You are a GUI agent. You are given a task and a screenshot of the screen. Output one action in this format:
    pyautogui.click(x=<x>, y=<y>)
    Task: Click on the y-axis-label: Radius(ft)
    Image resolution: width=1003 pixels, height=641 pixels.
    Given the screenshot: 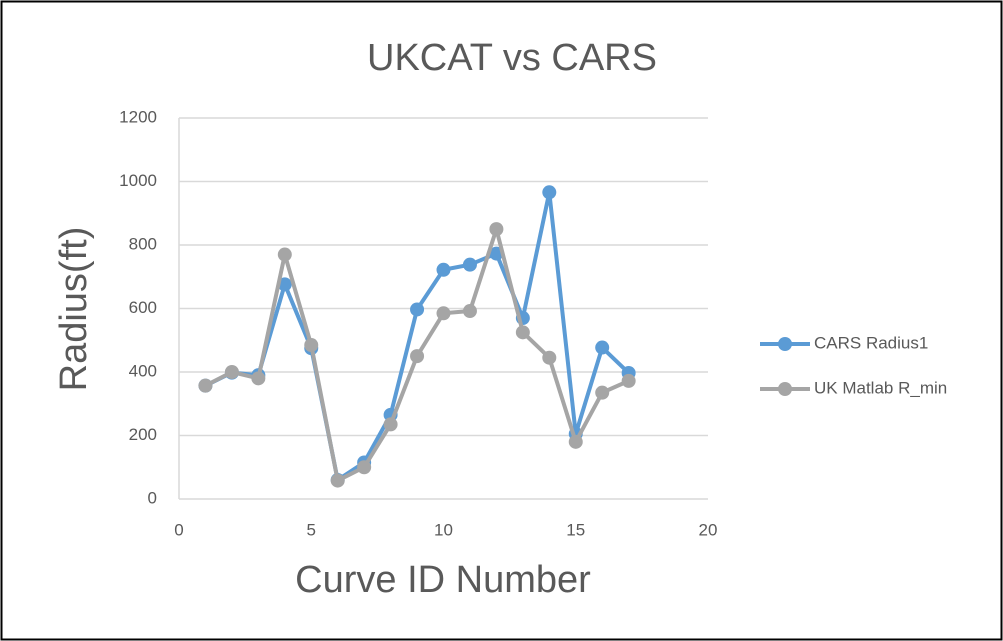 What is the action you would take?
    pyautogui.click(x=74, y=309)
    